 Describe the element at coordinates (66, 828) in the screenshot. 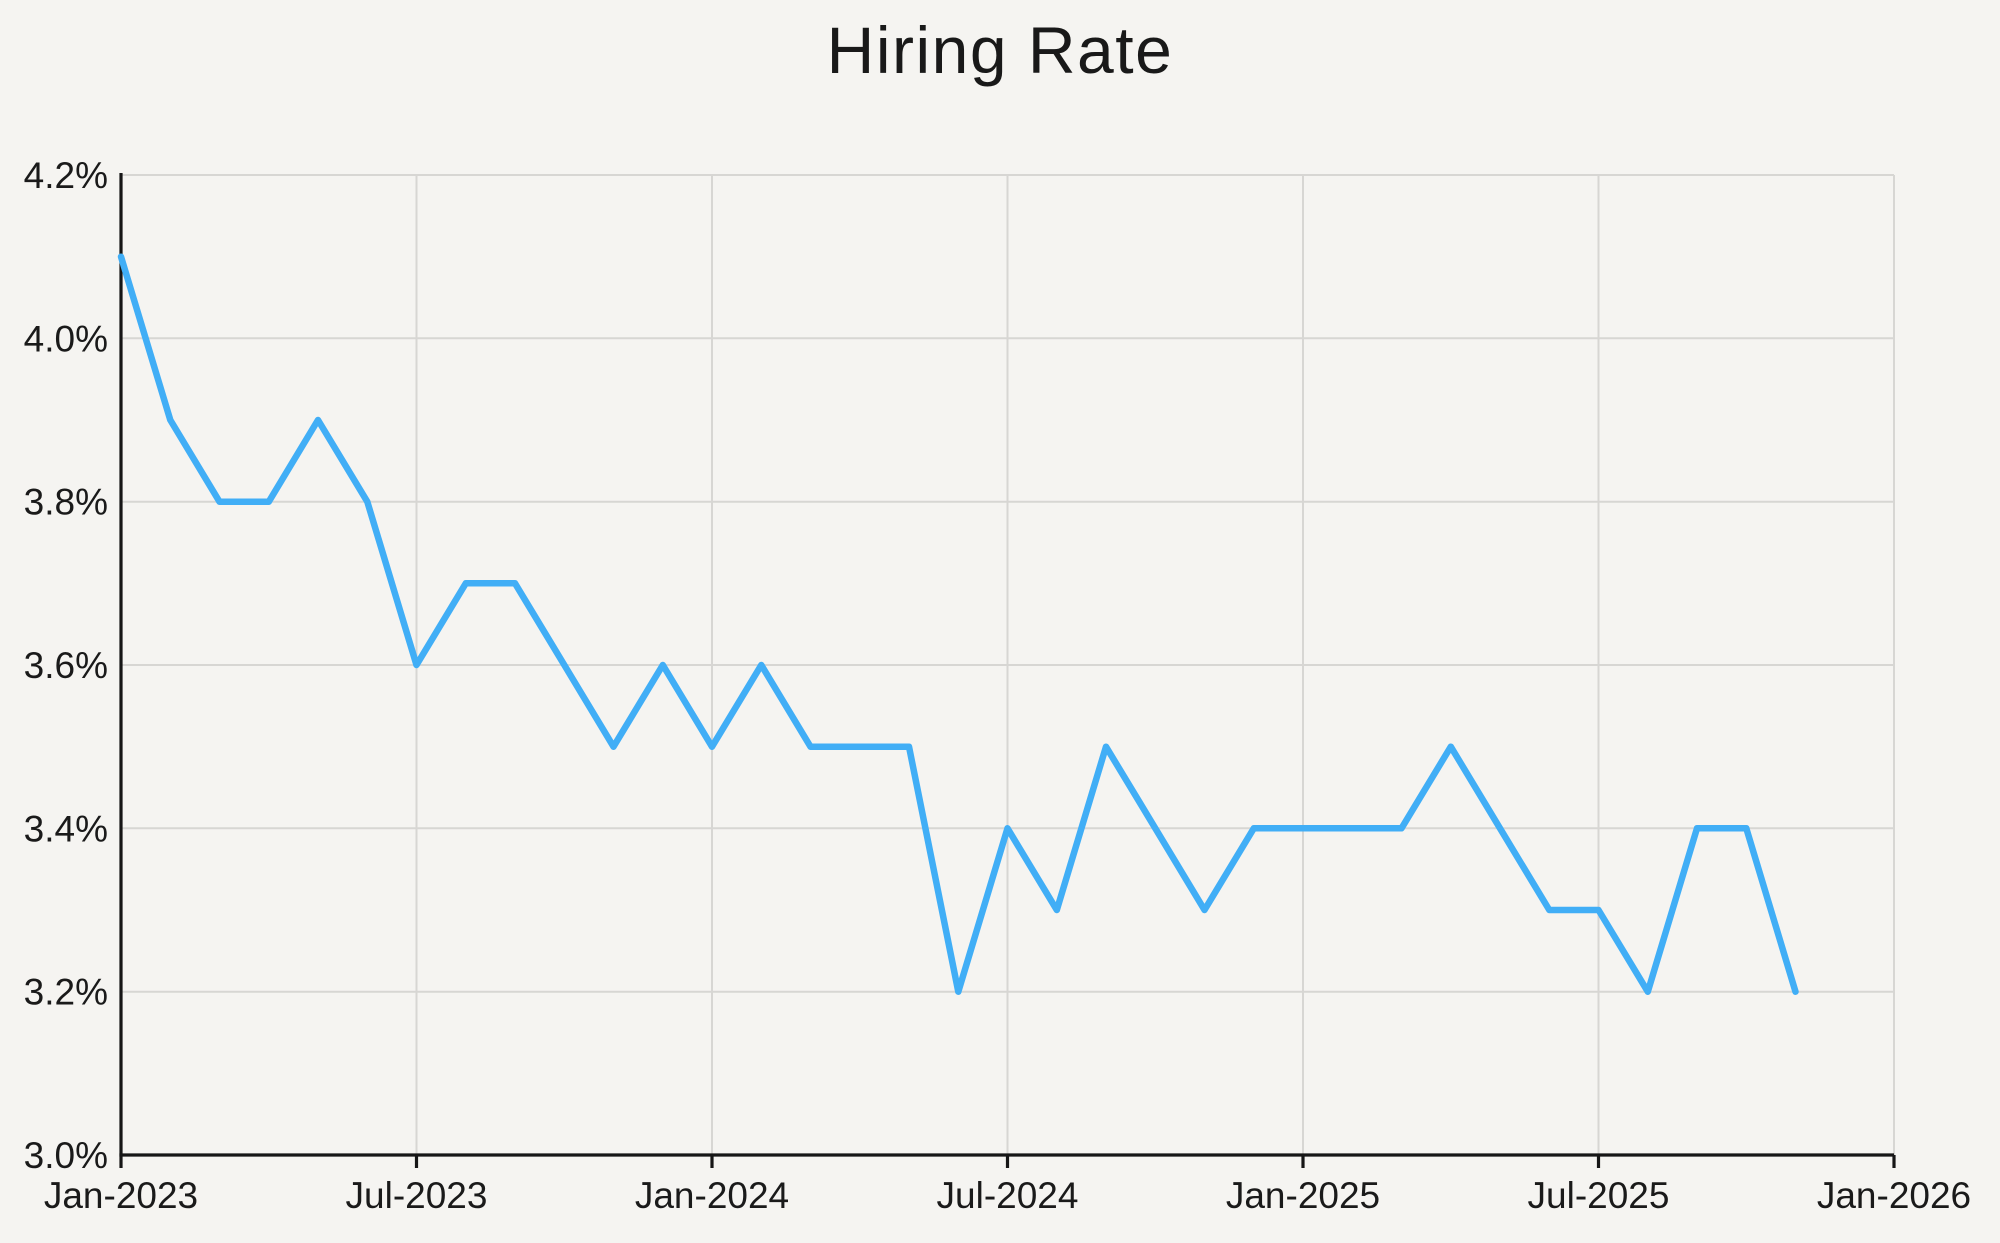

I see `y-tick-label: 3.4%` at that location.